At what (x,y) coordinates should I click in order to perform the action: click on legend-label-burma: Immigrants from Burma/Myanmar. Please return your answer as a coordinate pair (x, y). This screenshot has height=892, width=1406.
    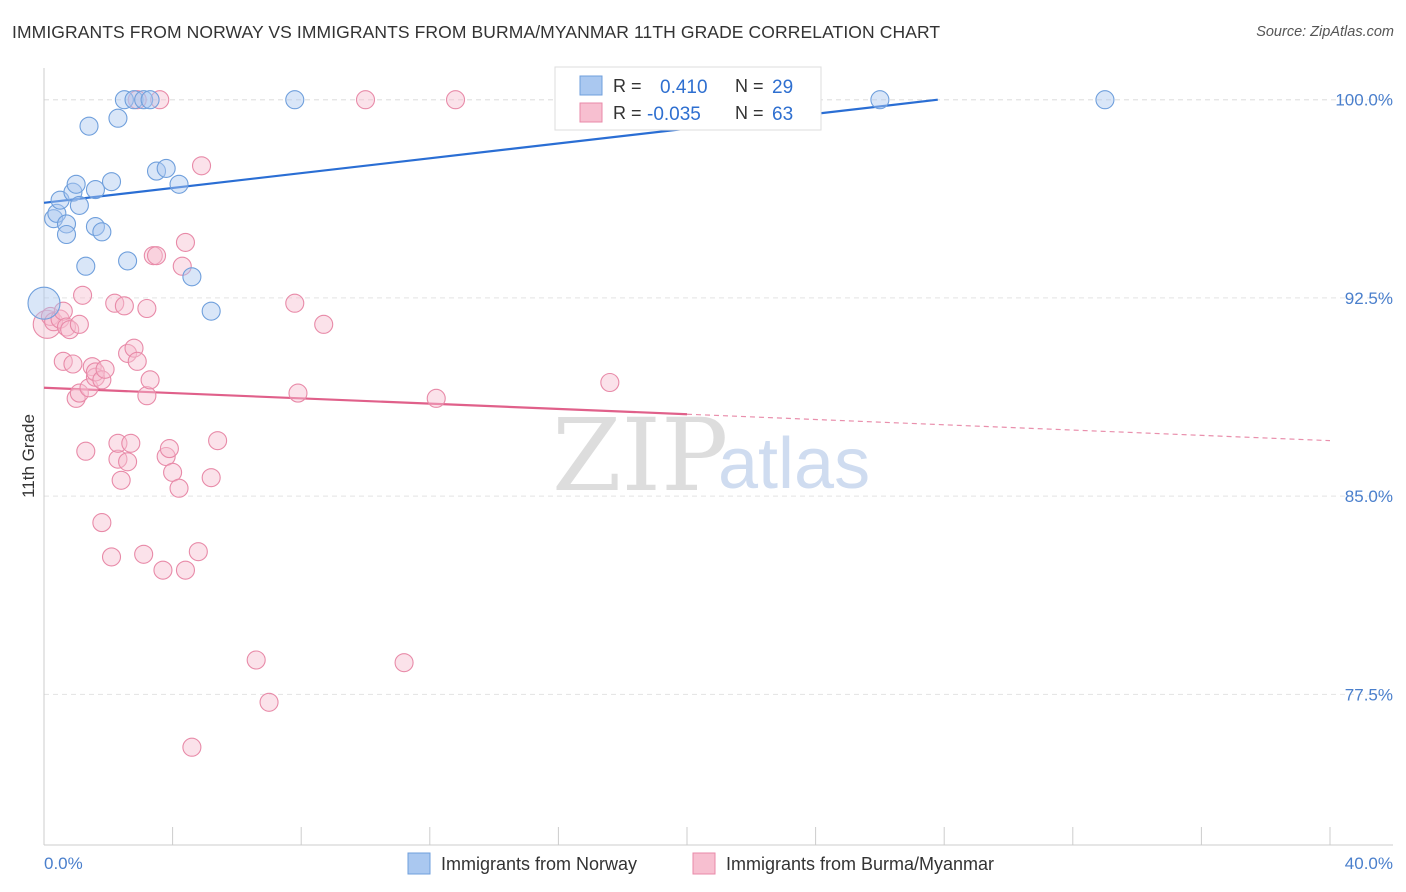
    Looking at the image, I should click on (860, 864).